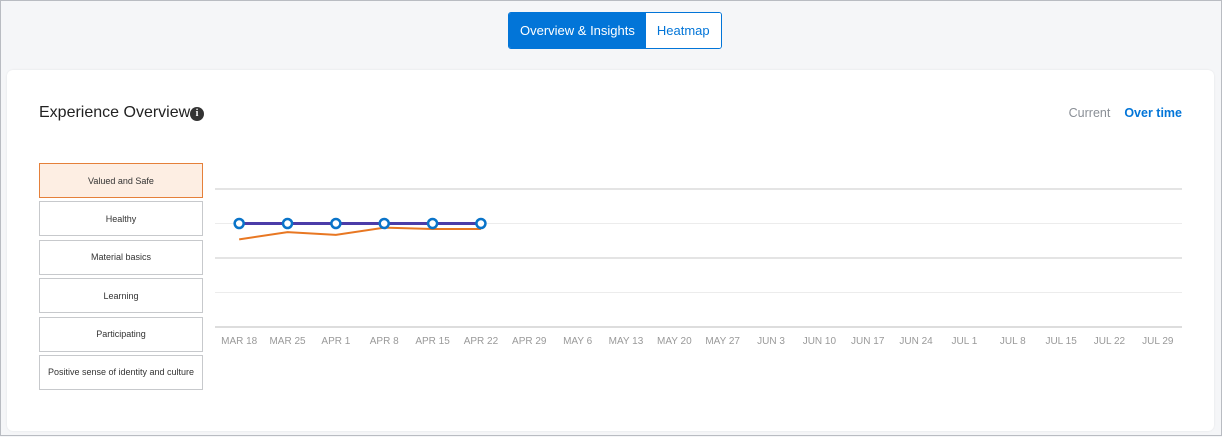 This screenshot has width=1222, height=437. Describe the element at coordinates (197, 114) in the screenshot. I see `info-icon: i` at that location.